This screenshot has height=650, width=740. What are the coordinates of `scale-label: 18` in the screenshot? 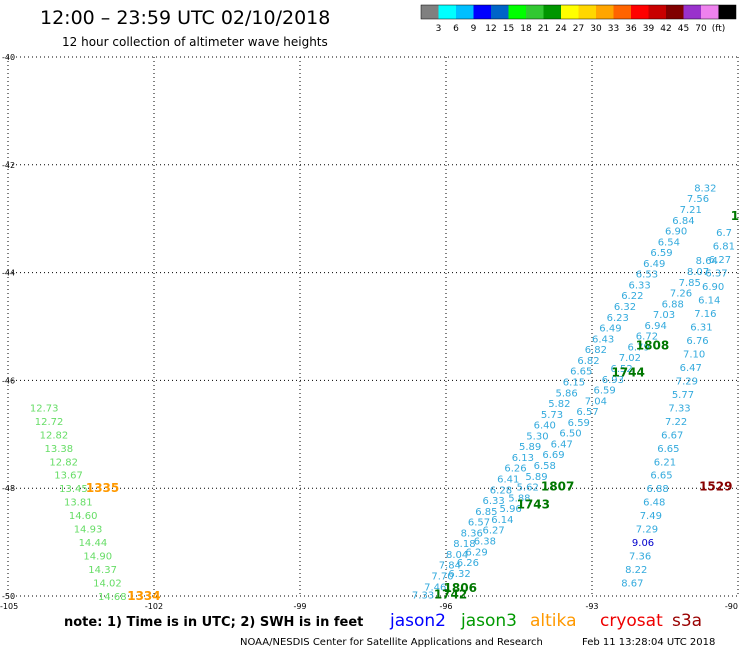 It's located at (526, 29).